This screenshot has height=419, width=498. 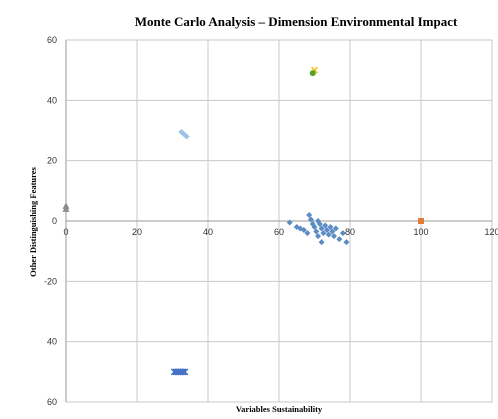 What do you see at coordinates (52, 161) in the screenshot?
I see `y-tick-label: 20` at bounding box center [52, 161].